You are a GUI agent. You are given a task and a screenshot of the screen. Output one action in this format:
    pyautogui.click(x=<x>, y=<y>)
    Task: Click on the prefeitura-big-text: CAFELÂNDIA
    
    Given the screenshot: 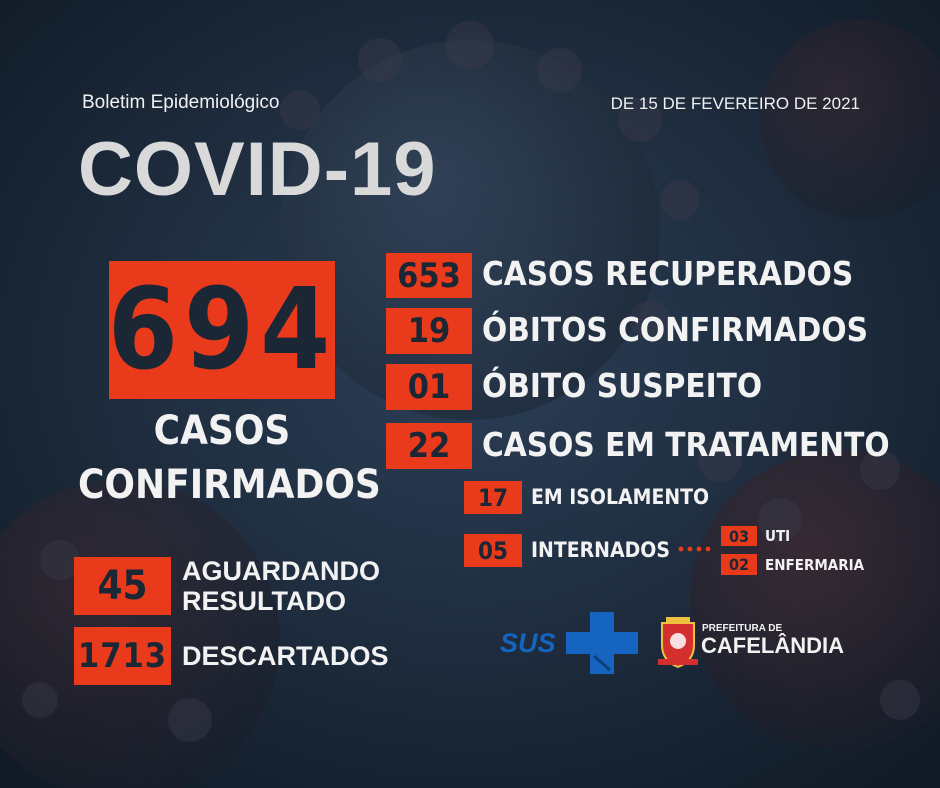 What is the action you would take?
    pyautogui.click(x=772, y=645)
    